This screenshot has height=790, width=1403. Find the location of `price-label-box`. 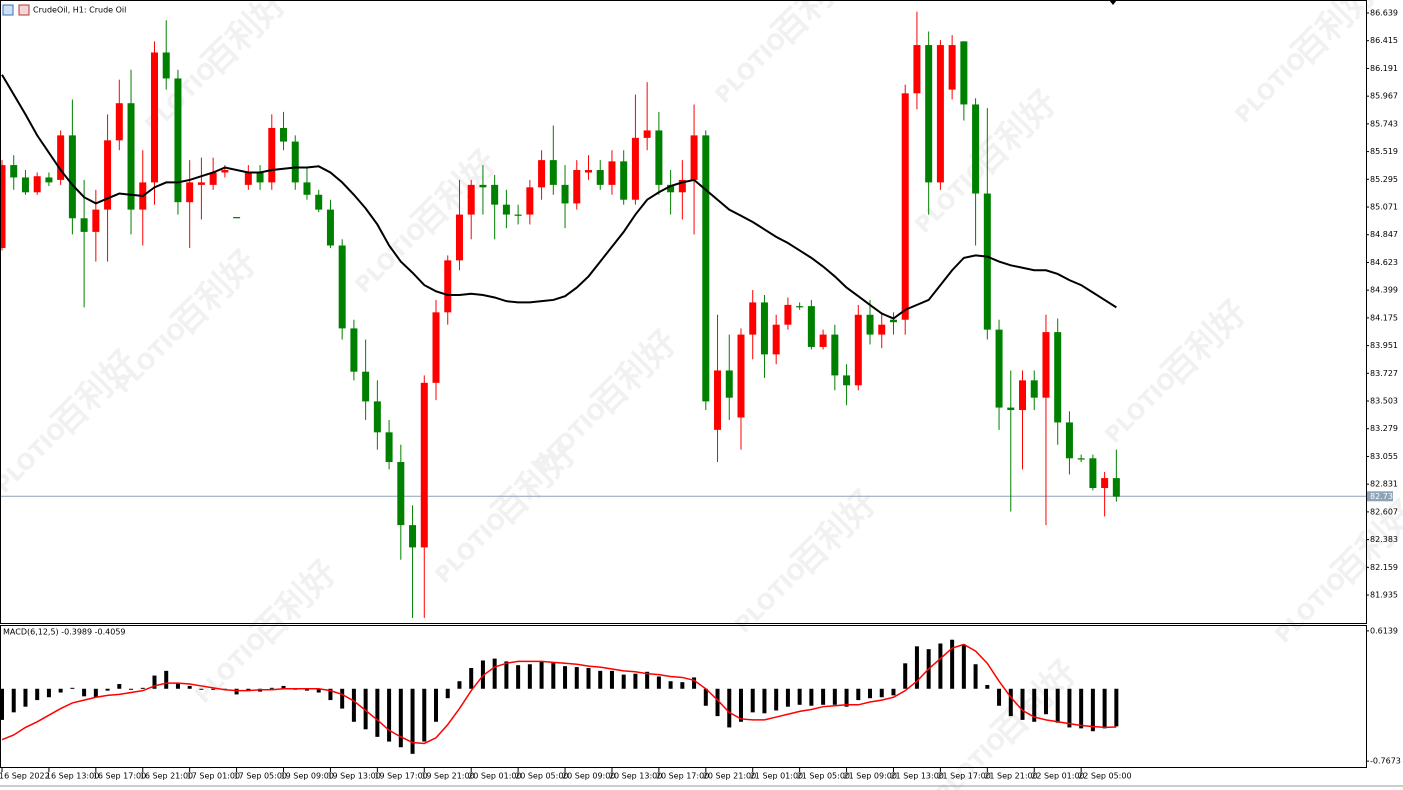

price-label-box is located at coordinates (1380, 496).